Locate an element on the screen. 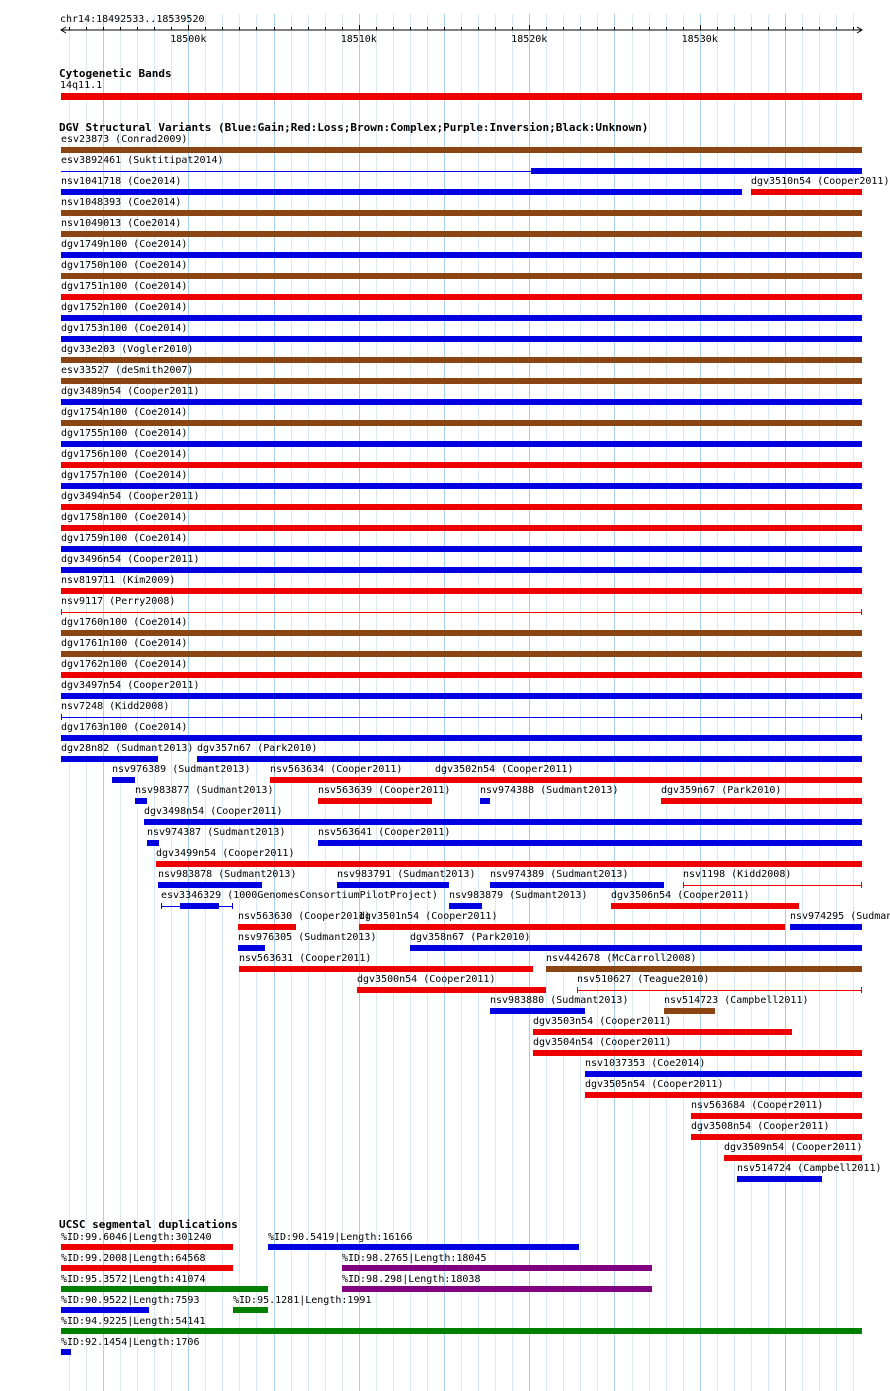  dgv-variant-label: dgv357n67 (Park2010) is located at coordinates (257, 748).